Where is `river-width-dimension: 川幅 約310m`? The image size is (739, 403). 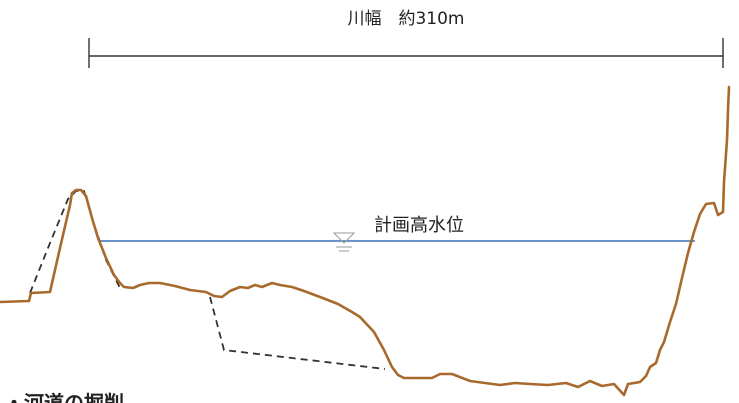 river-width-dimension: 川幅 約310m is located at coordinates (406, 38).